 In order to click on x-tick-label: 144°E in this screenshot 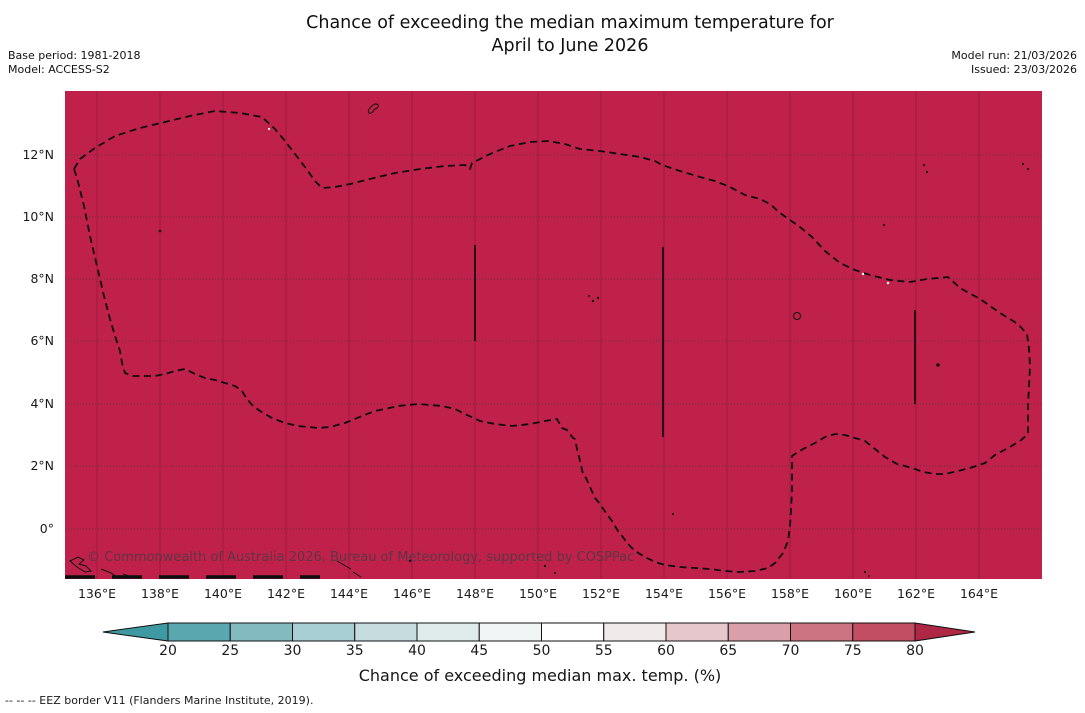, I will do `click(348, 593)`.